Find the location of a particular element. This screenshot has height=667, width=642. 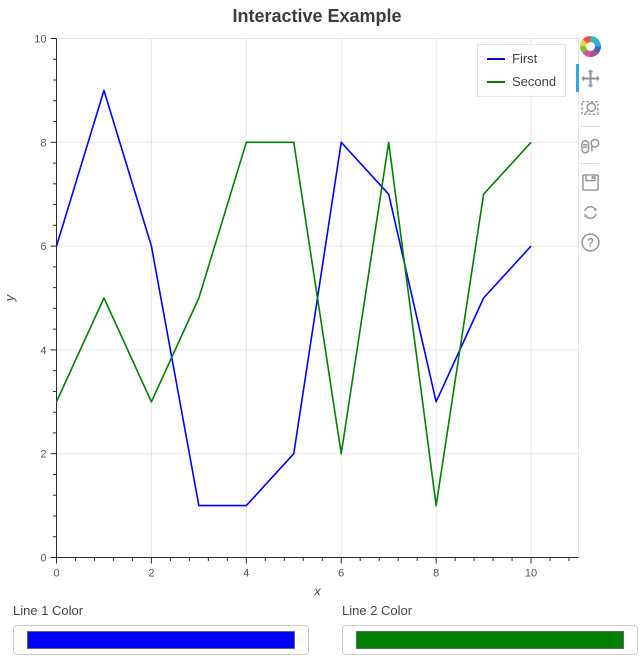

box-zoom-icon is located at coordinates (589, 107).